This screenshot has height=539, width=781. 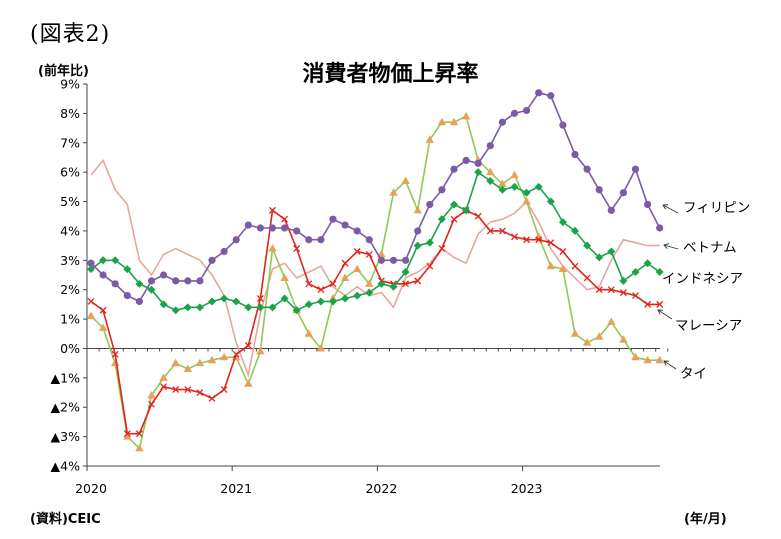 I want to click on y-tick-label: 5%, so click(x=70, y=201).